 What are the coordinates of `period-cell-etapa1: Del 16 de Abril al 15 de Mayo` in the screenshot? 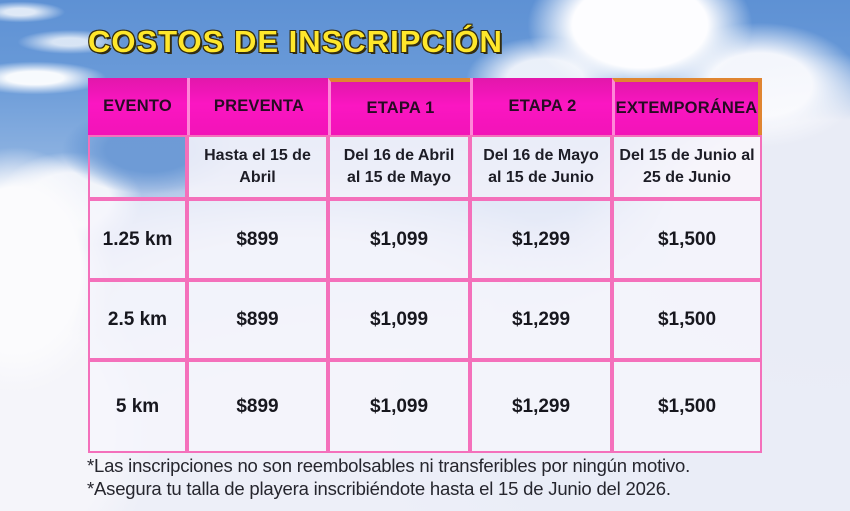 It's located at (399, 167).